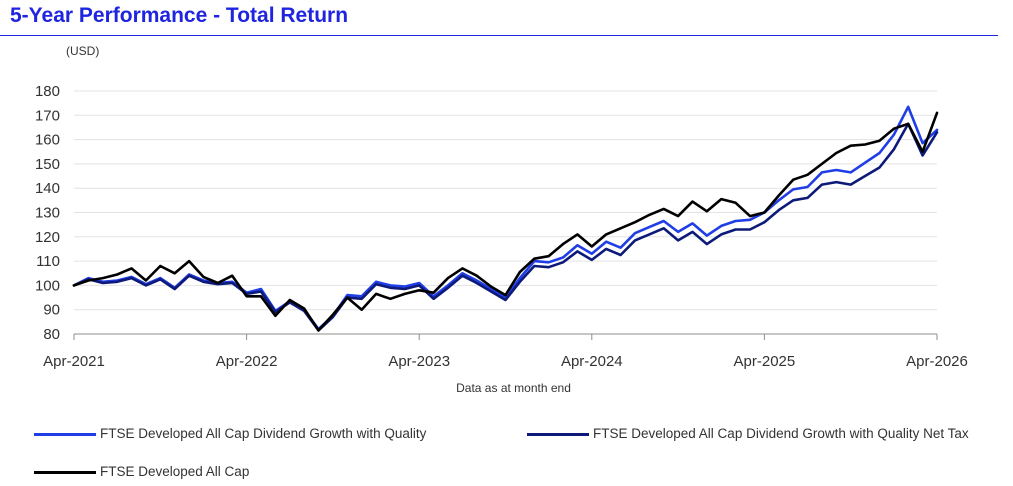  I want to click on legend-swatch-all-cap, so click(65, 472).